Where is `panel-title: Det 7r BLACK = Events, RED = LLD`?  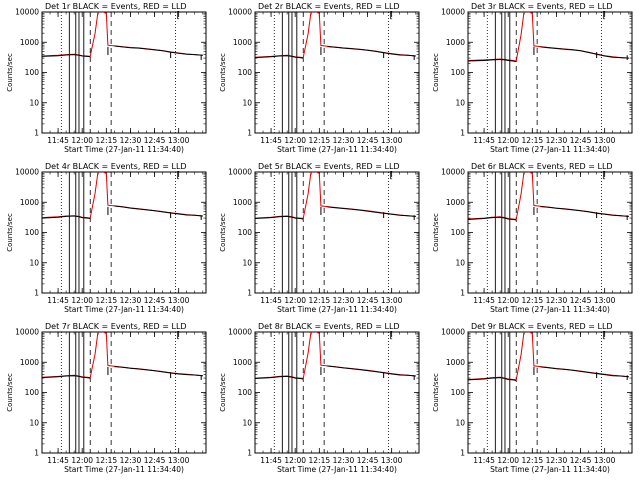
panel-title: Det 7r BLACK = Events, RED = LLD is located at coordinates (116, 326).